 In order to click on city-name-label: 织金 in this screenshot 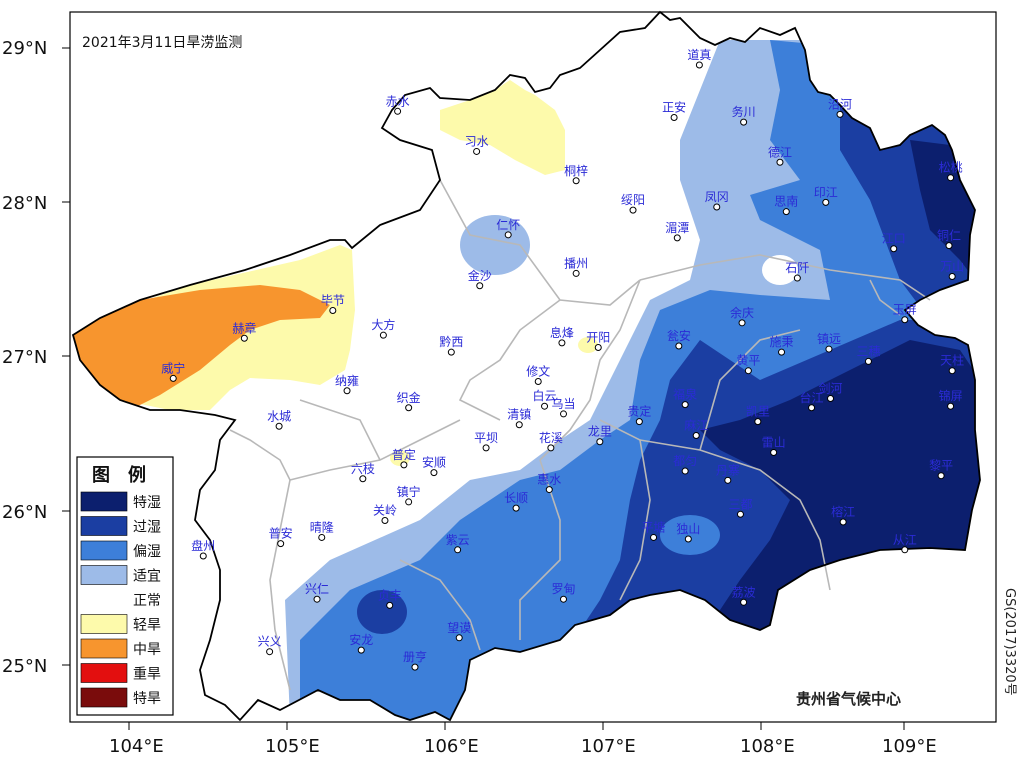, I will do `click(409, 397)`.